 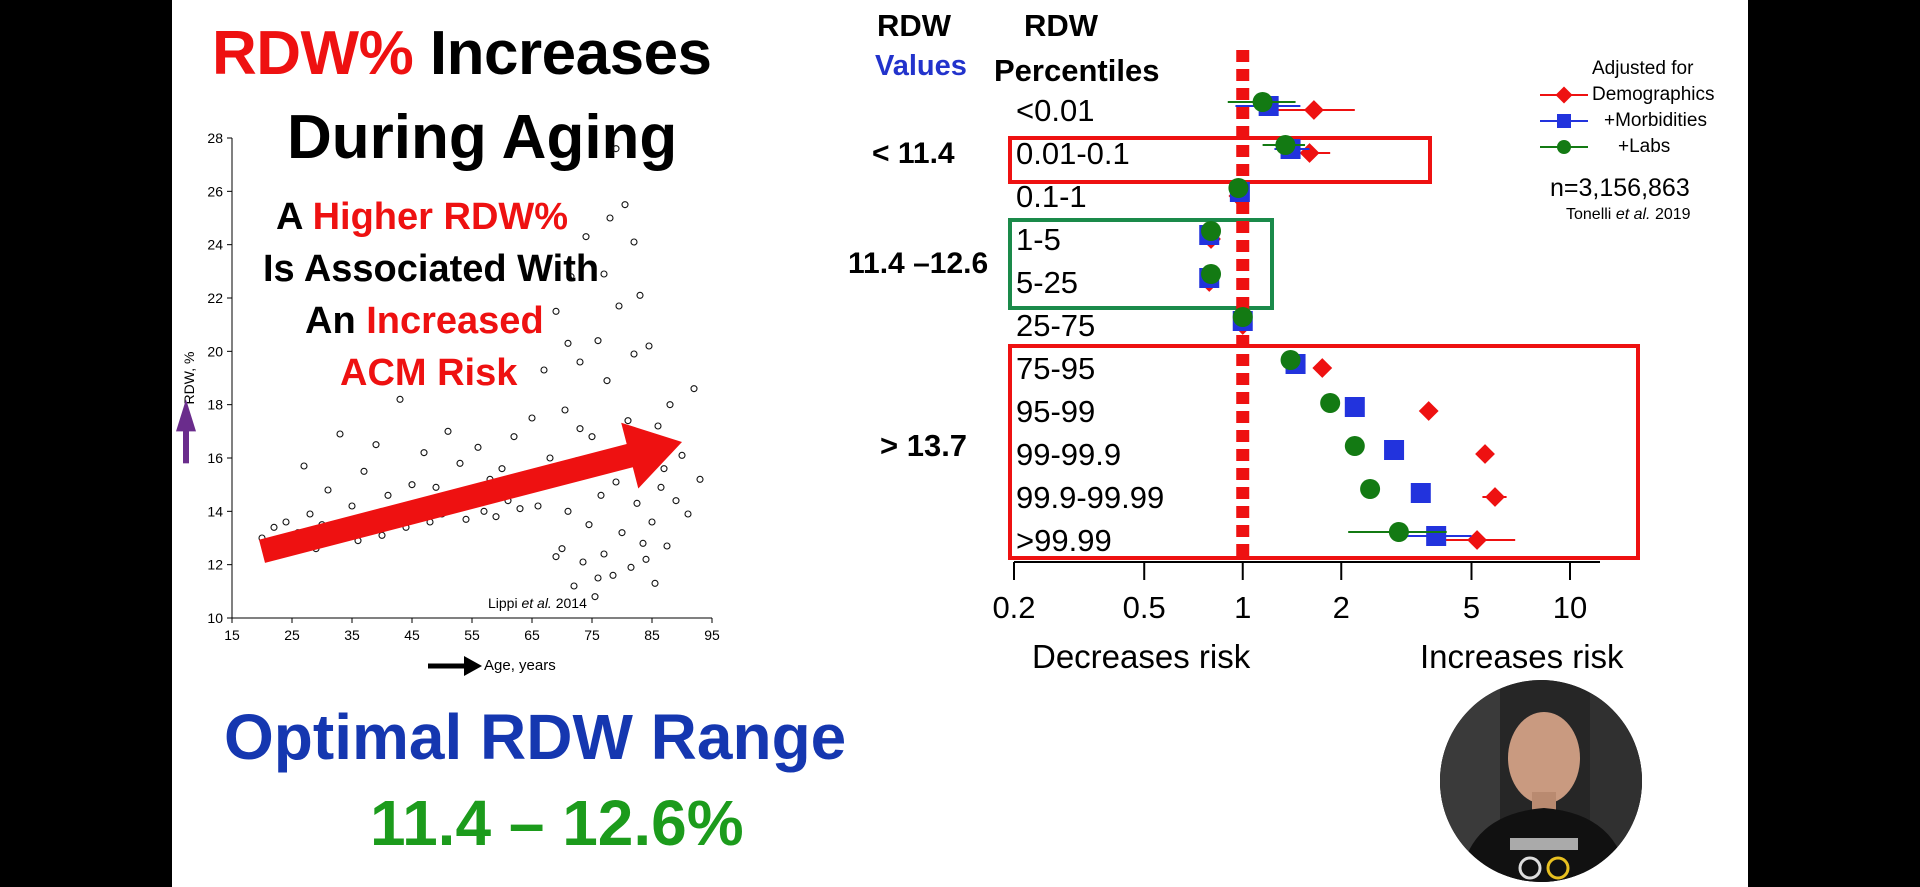 What do you see at coordinates (215, 511) in the screenshot?
I see `y-tick-label: 14` at bounding box center [215, 511].